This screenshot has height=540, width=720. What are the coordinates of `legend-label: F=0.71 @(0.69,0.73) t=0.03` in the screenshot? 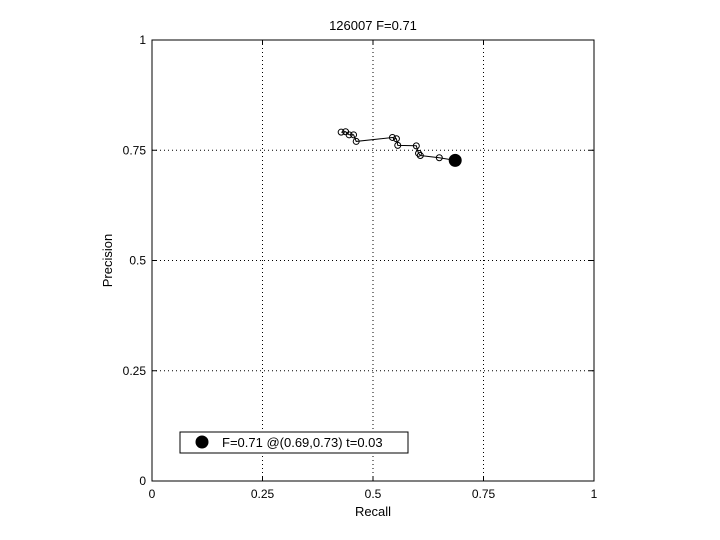 It's located at (302, 442).